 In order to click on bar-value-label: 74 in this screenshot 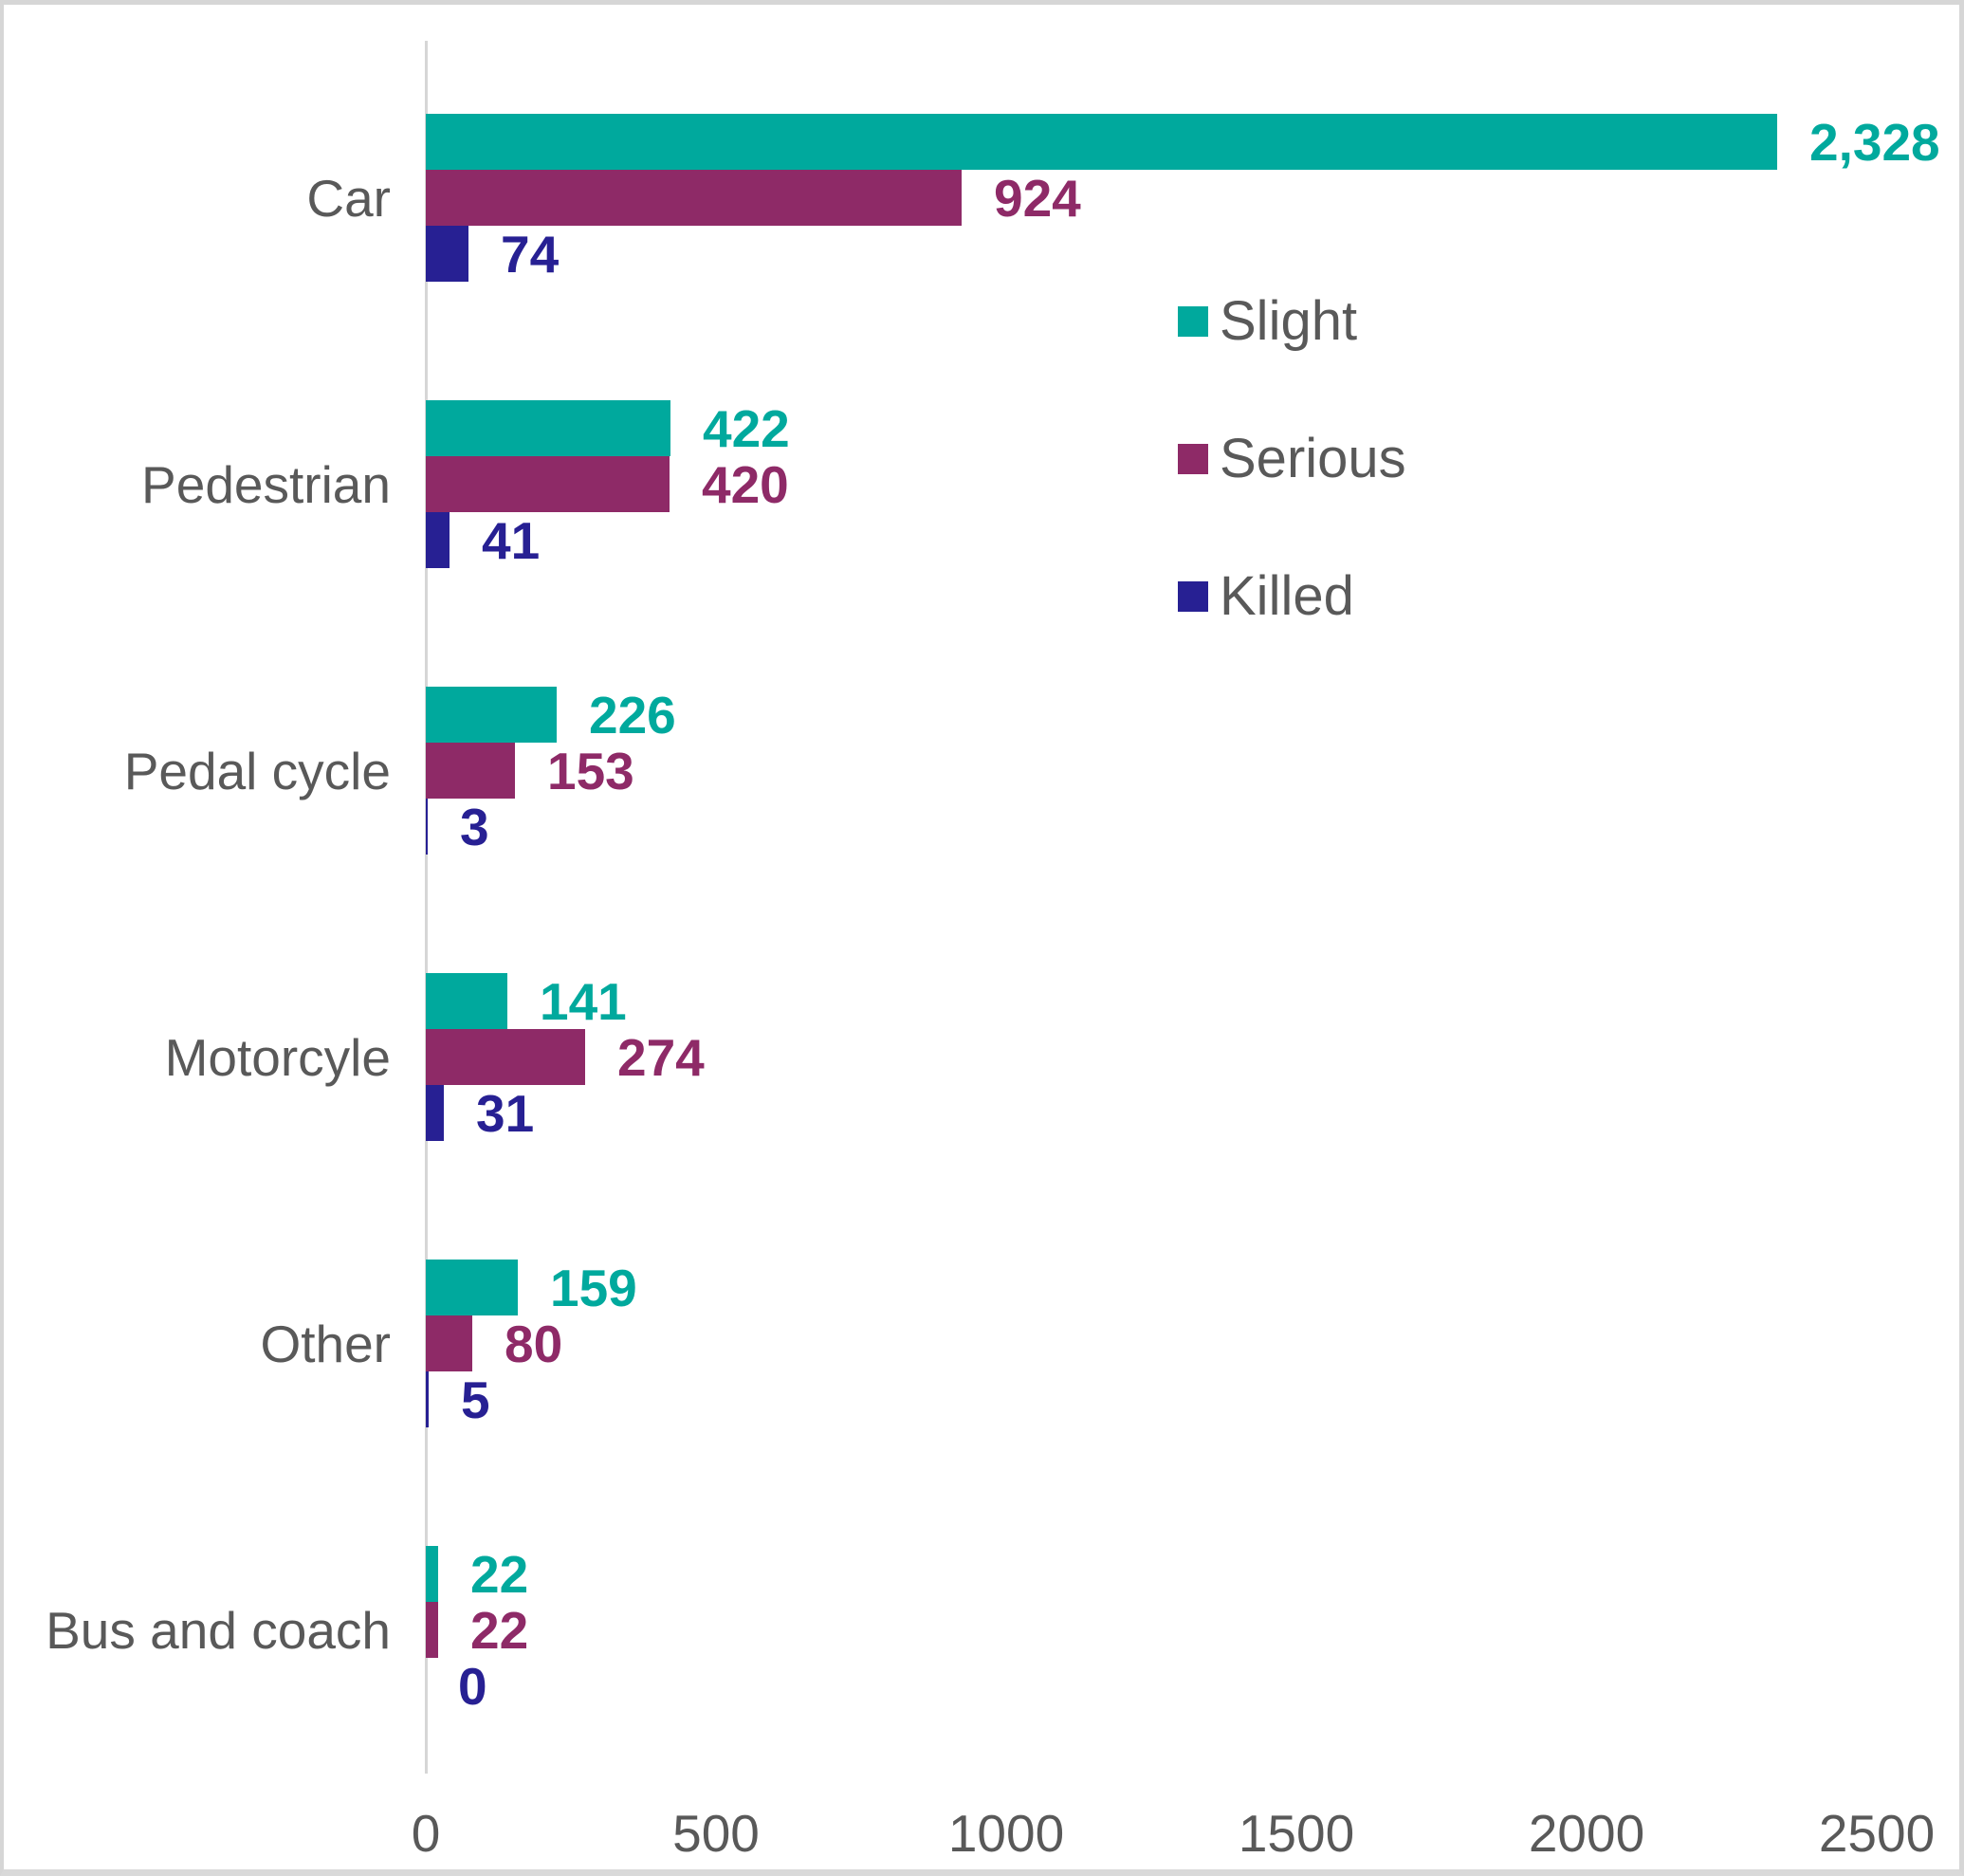, I will do `click(530, 254)`.